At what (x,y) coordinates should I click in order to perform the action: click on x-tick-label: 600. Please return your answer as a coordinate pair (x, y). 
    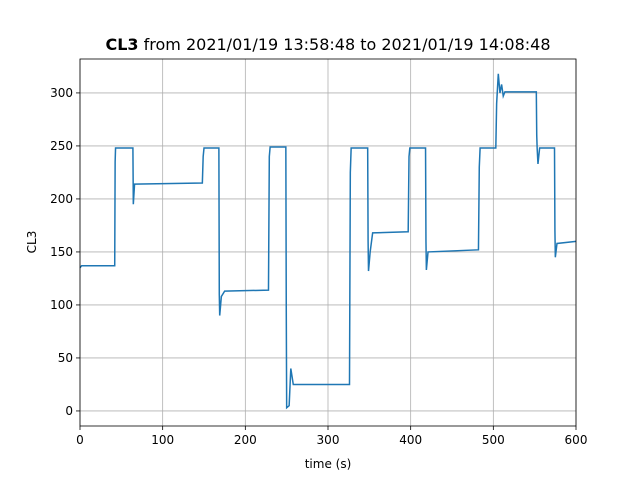
    Looking at the image, I should click on (576, 440).